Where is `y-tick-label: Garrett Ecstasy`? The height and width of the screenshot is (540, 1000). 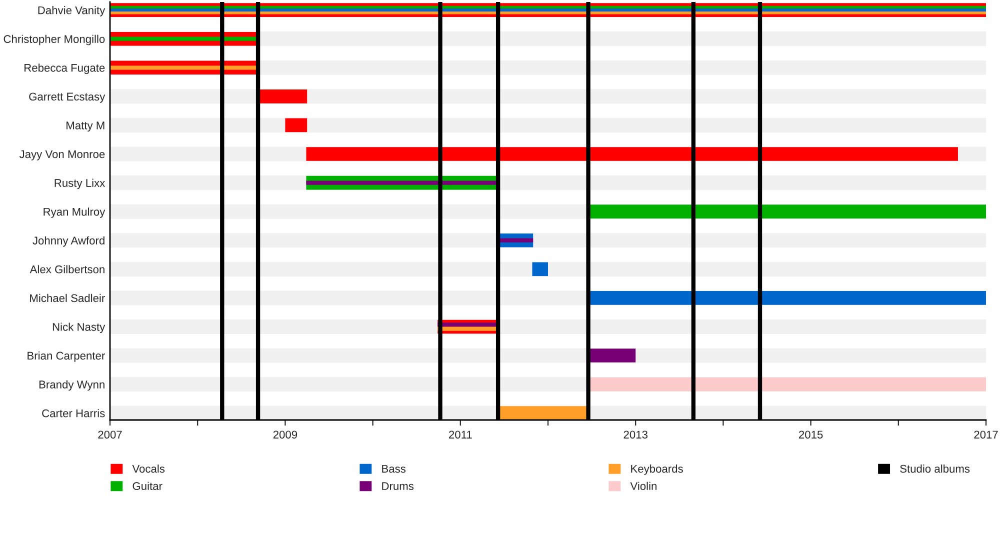 y-tick-label: Garrett Ecstasy is located at coordinates (67, 97).